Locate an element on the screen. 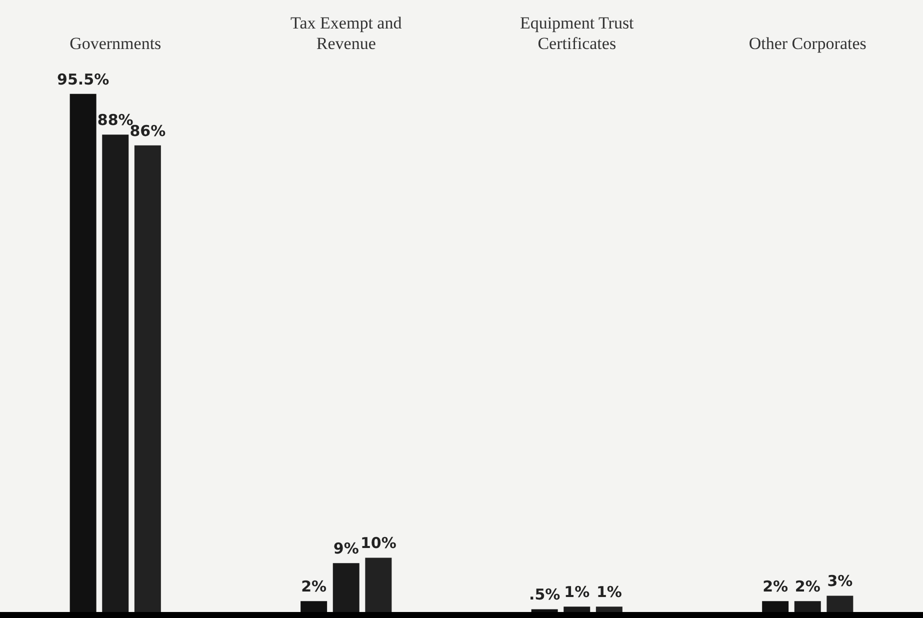 This screenshot has width=923, height=618. data-label: 3% is located at coordinates (840, 581).